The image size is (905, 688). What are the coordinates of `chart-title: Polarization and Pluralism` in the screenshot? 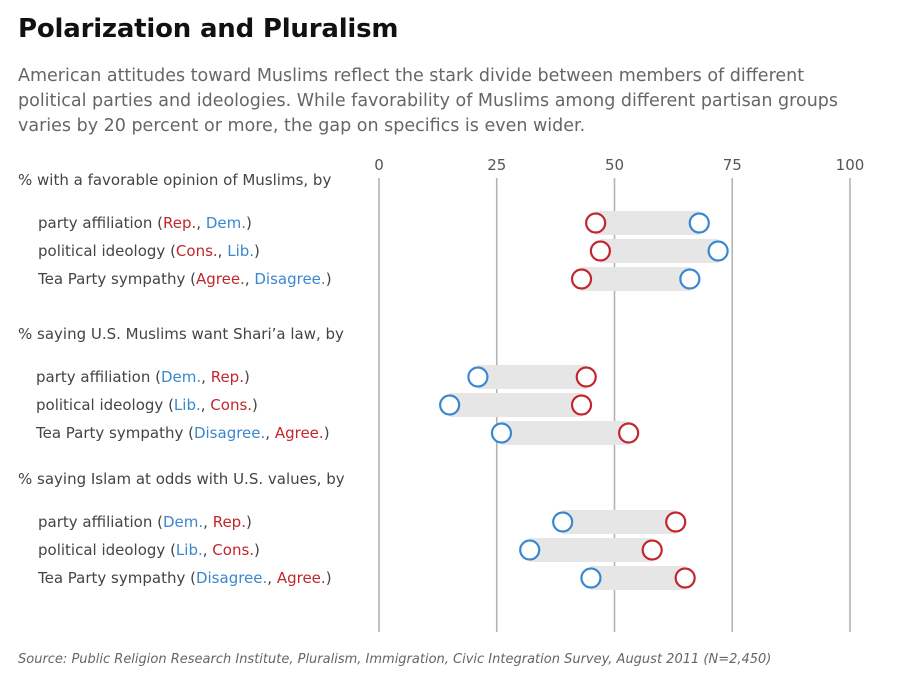 It's located at (208, 29).